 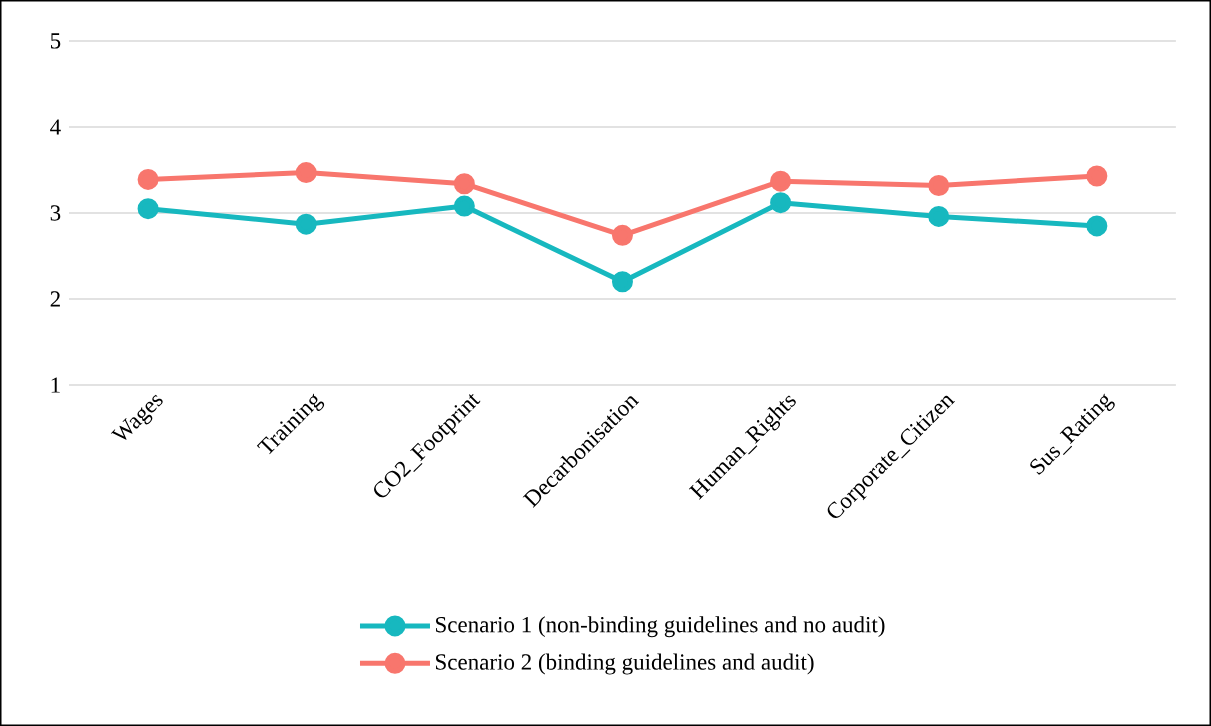 I want to click on y-tick-label: 1, so click(x=55, y=385).